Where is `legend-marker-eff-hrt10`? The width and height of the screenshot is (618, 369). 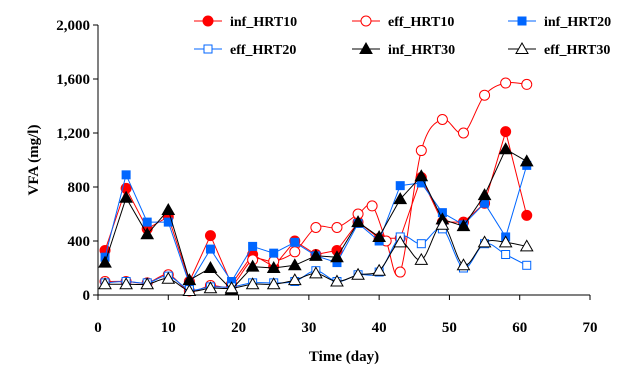 legend-marker-eff-hrt10 is located at coordinates (366, 21).